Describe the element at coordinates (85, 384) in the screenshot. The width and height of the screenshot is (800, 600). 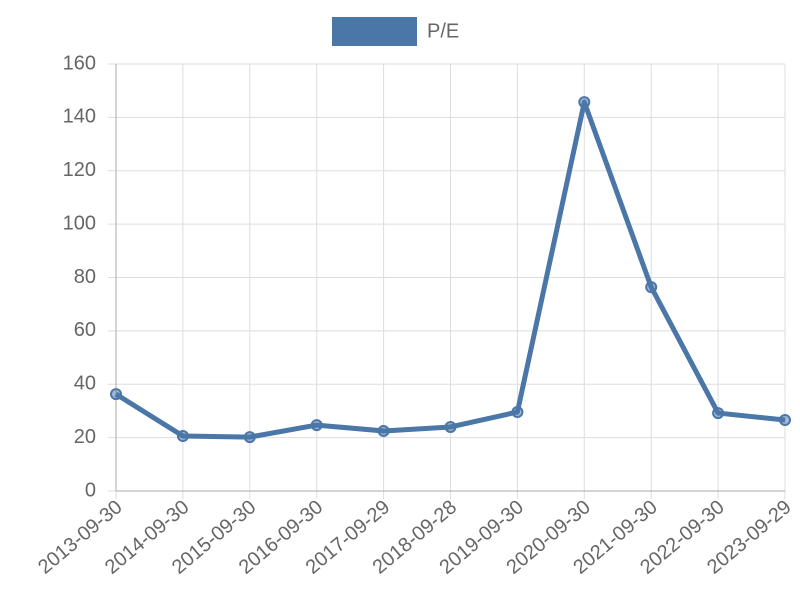
I see `y-tick-label: 40` at that location.